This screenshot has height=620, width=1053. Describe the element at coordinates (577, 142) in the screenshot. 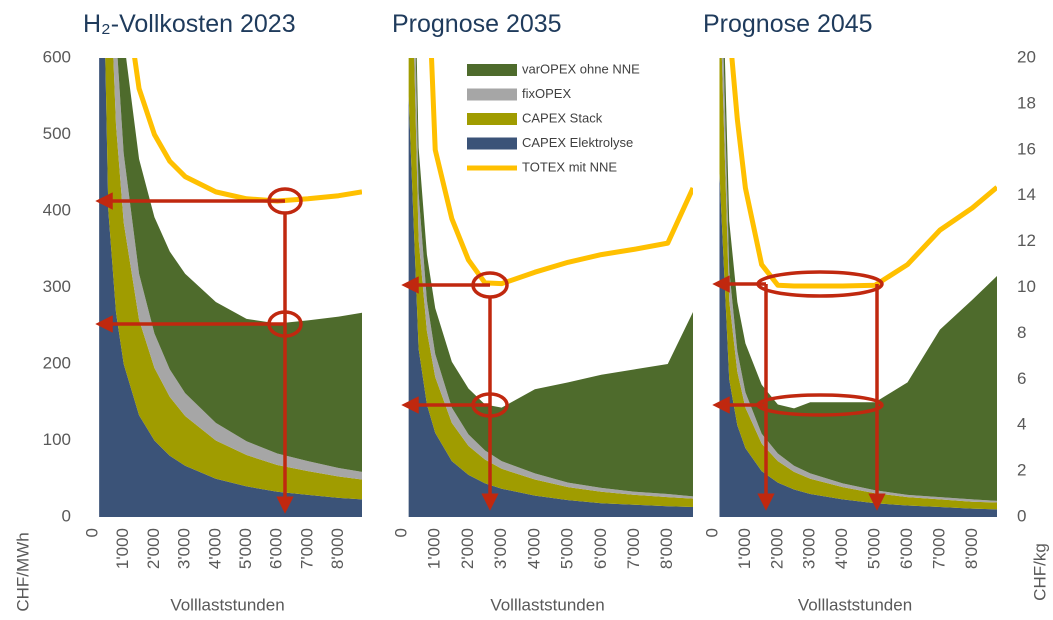

I see `legend-label: CAPEX Elektrolyse` at that location.